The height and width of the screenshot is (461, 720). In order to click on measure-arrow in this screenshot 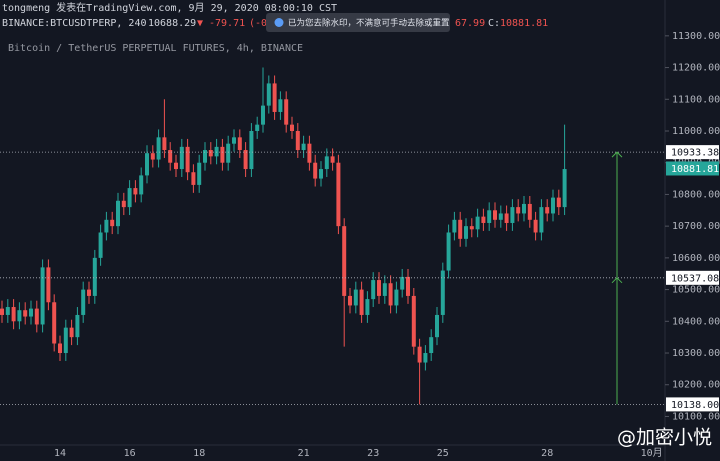, I will do `click(617, 280)`.